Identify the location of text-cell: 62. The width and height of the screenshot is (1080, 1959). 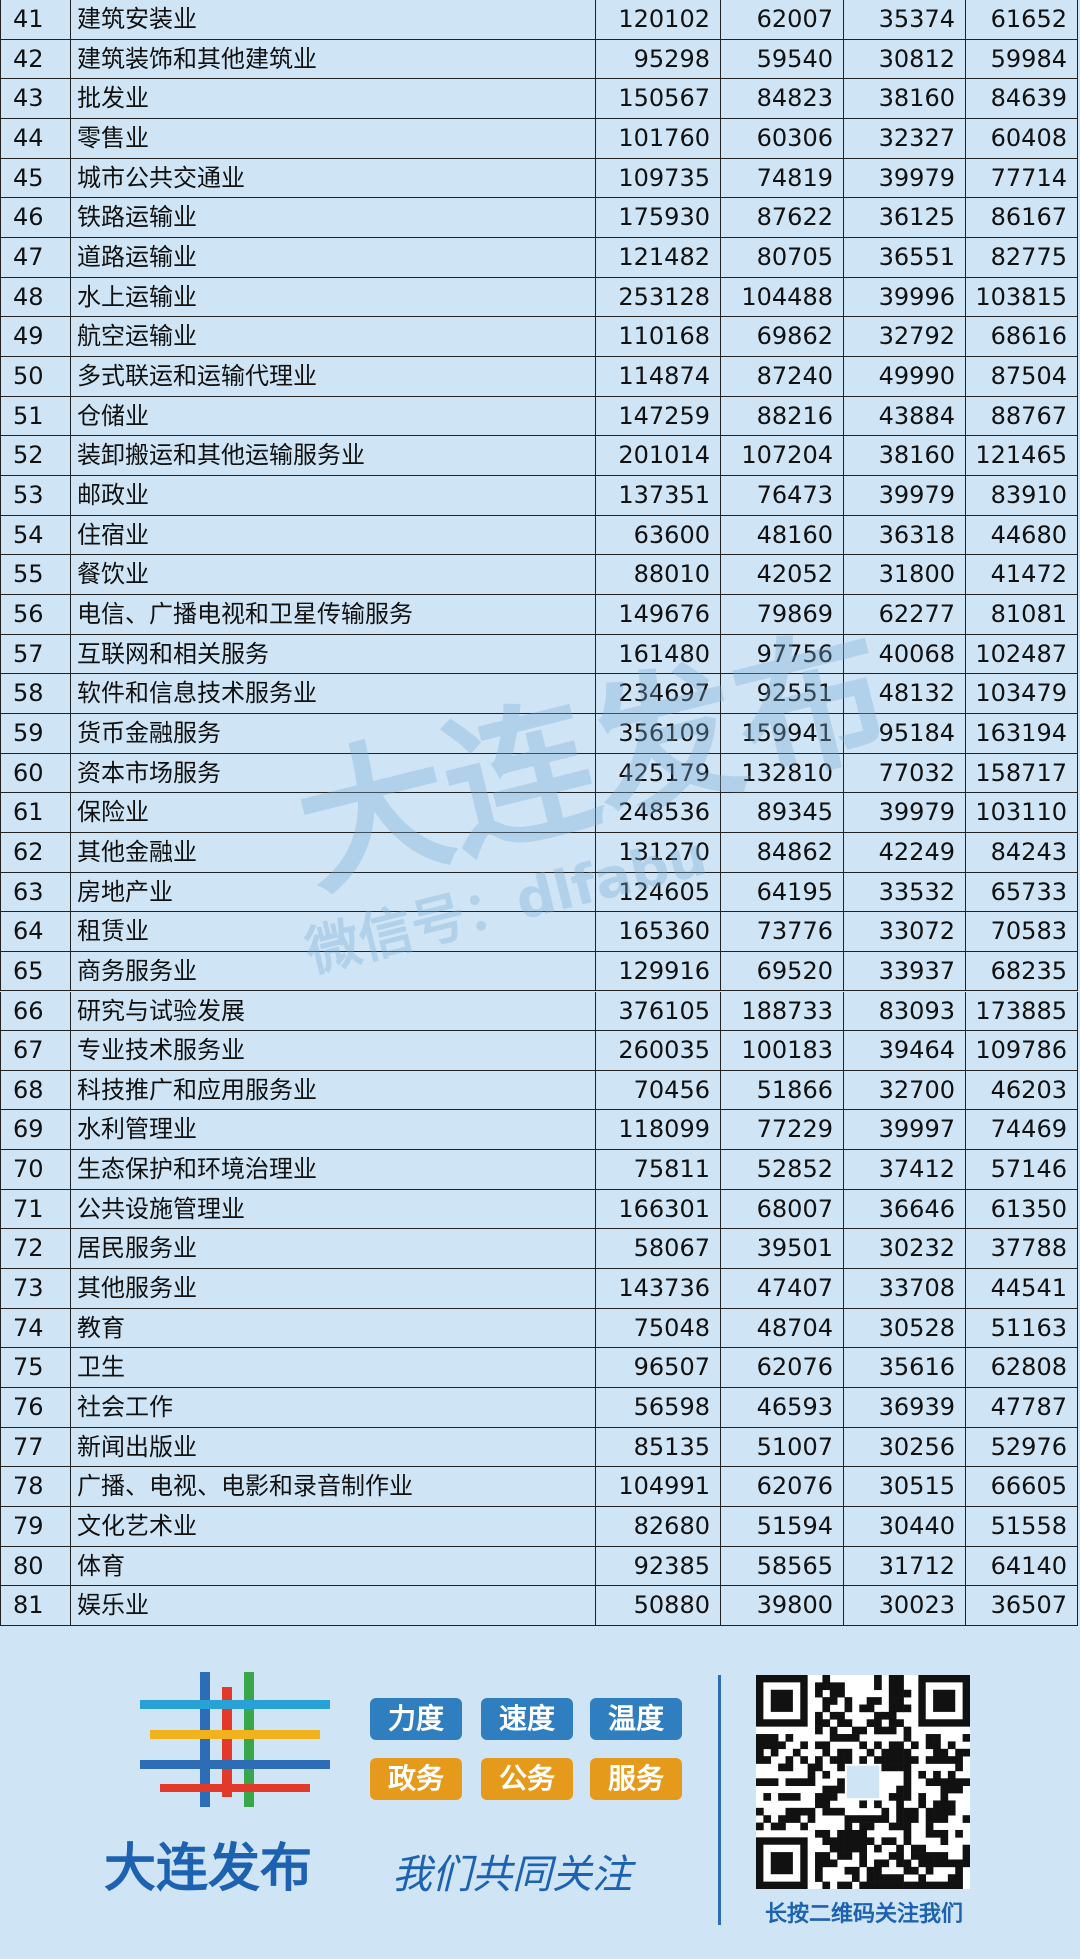
(35, 852).